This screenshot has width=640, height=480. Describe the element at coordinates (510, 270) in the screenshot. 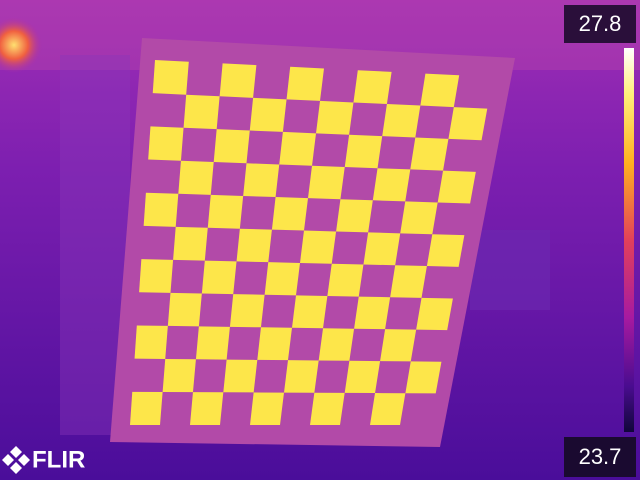

I see `stand` at that location.